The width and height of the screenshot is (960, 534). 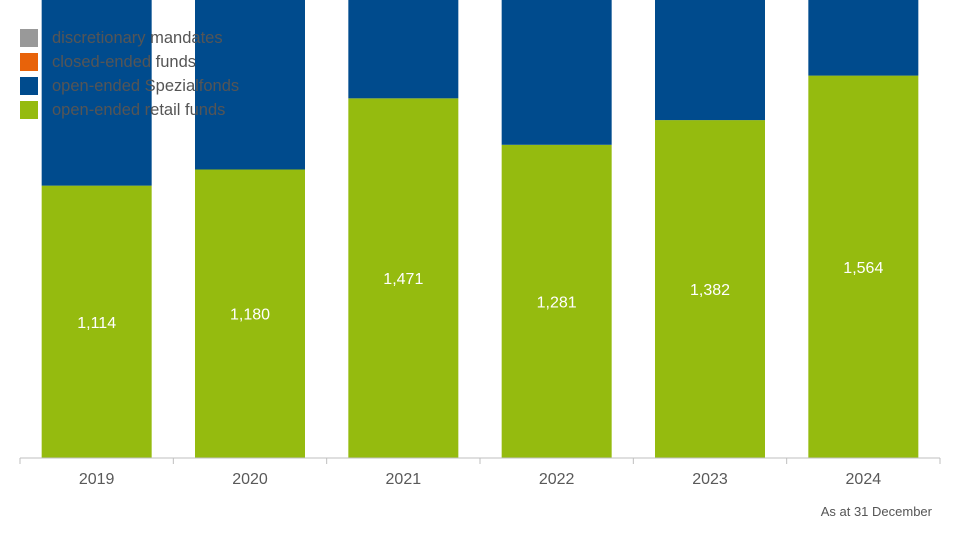 I want to click on bar-retail-2019, so click(x=96, y=321).